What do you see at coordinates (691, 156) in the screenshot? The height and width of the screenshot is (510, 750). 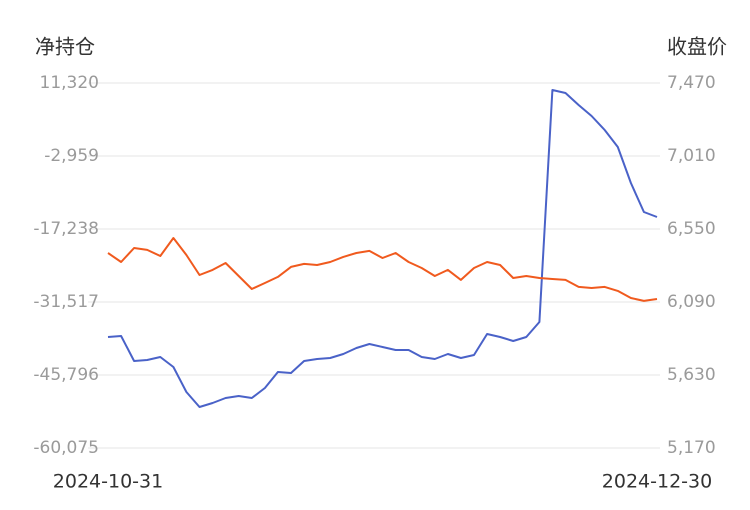 I see `y2-tick-label: 7,010` at bounding box center [691, 156].